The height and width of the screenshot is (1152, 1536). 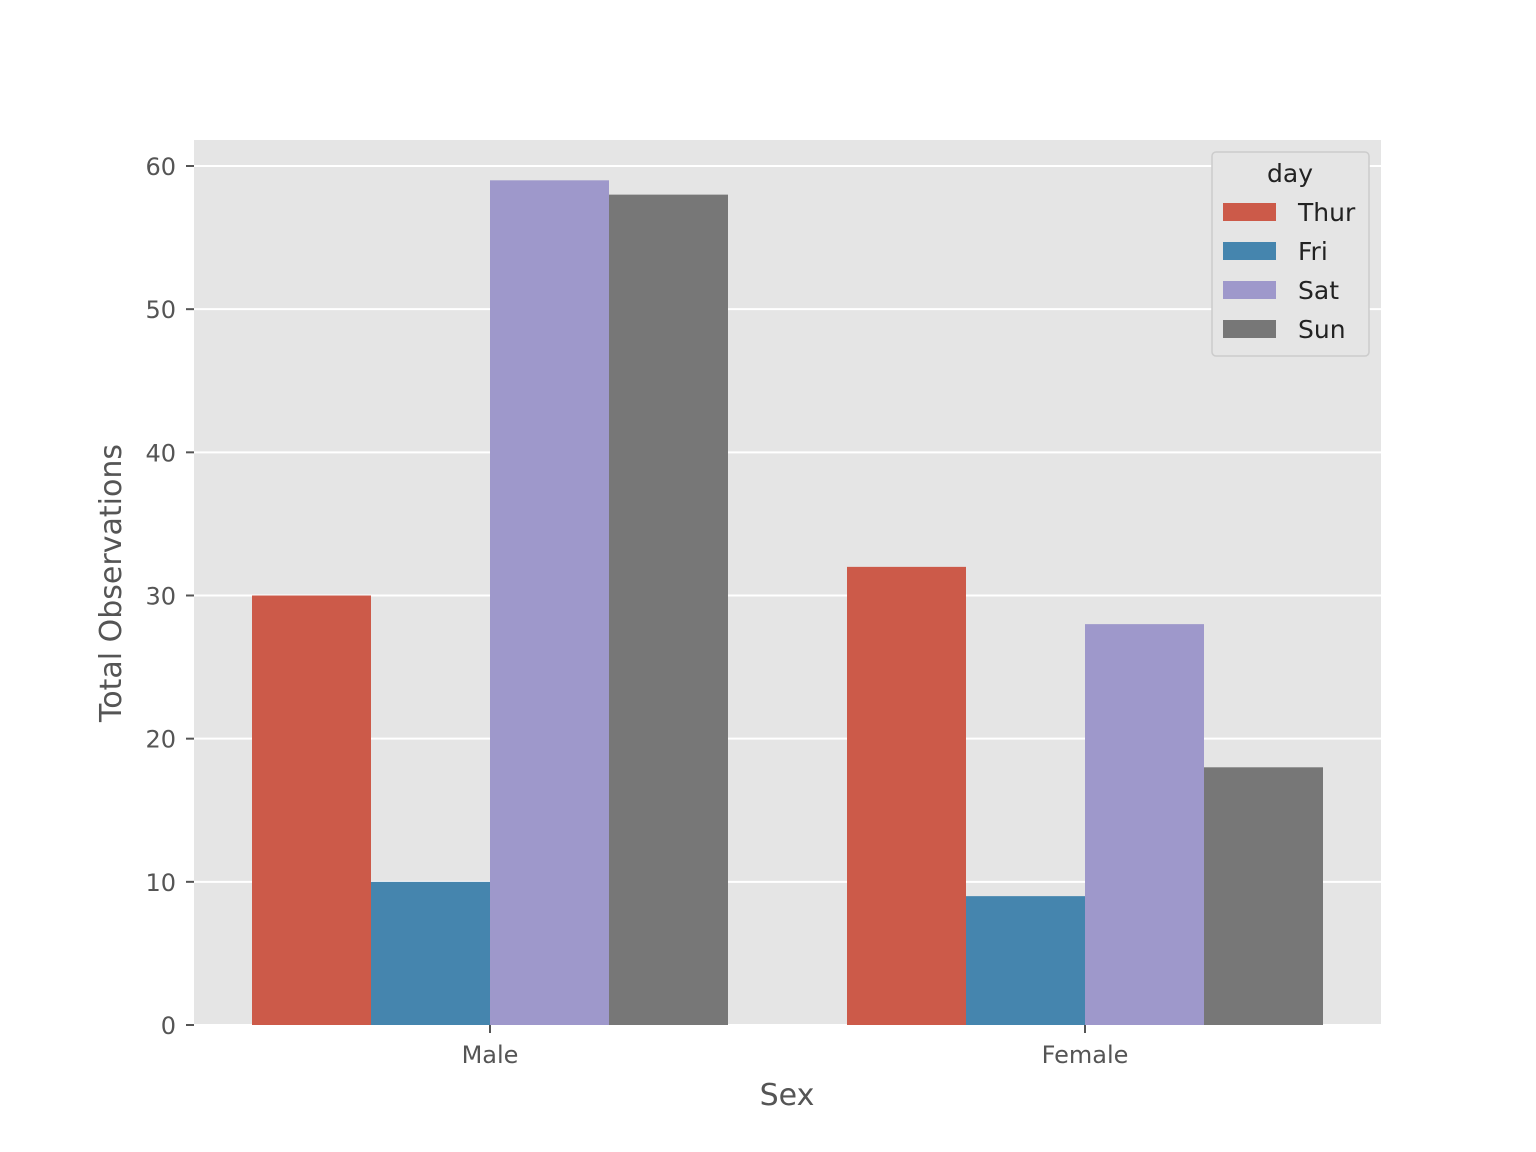 I want to click on legend-label-thur: Thur, so click(x=1326, y=212).